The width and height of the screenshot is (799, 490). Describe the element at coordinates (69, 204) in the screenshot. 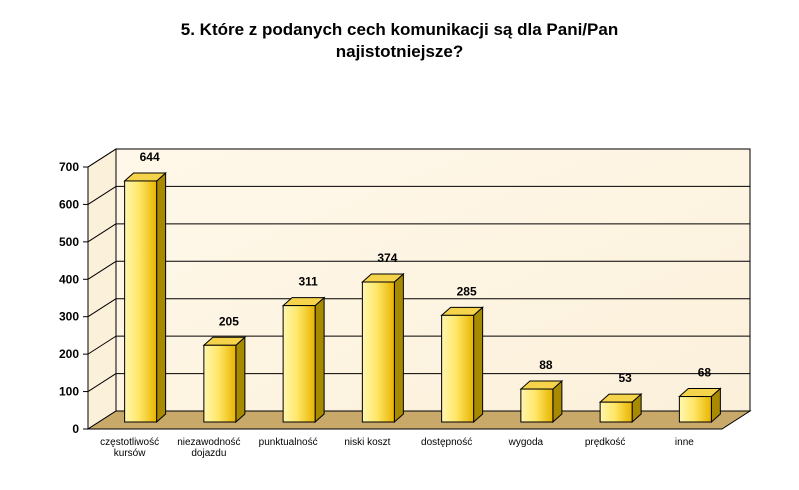

I see `y-tick-label: 600` at that location.